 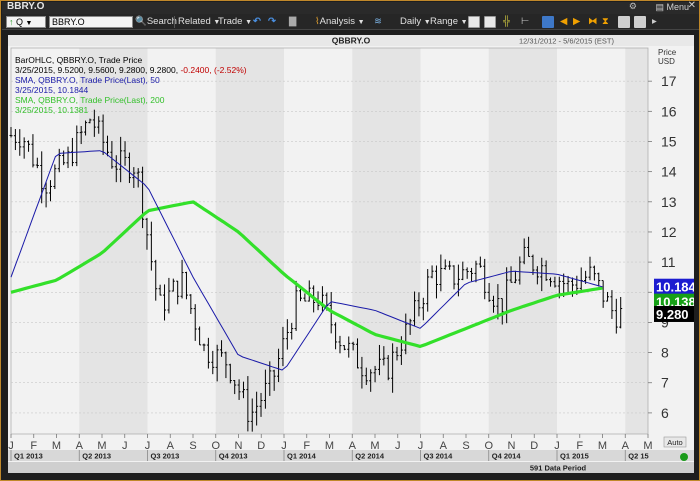 I want to click on legend-change: -0.2400, (-2.52%), so click(x=213, y=70).